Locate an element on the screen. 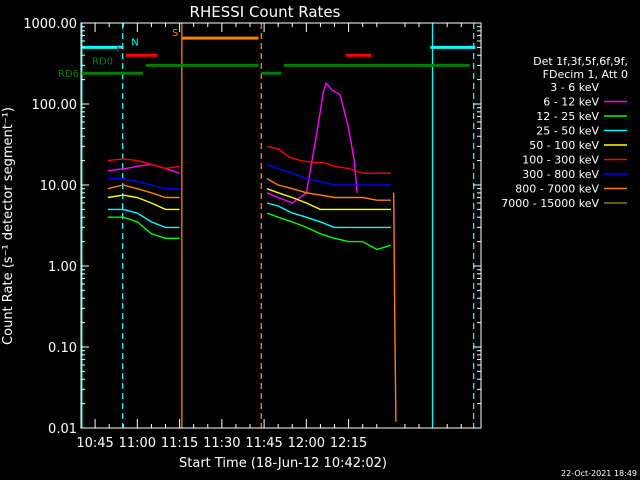 The width and height of the screenshot is (640, 480). legend-entry-label: 300 - 800 keV is located at coordinates (560, 174).